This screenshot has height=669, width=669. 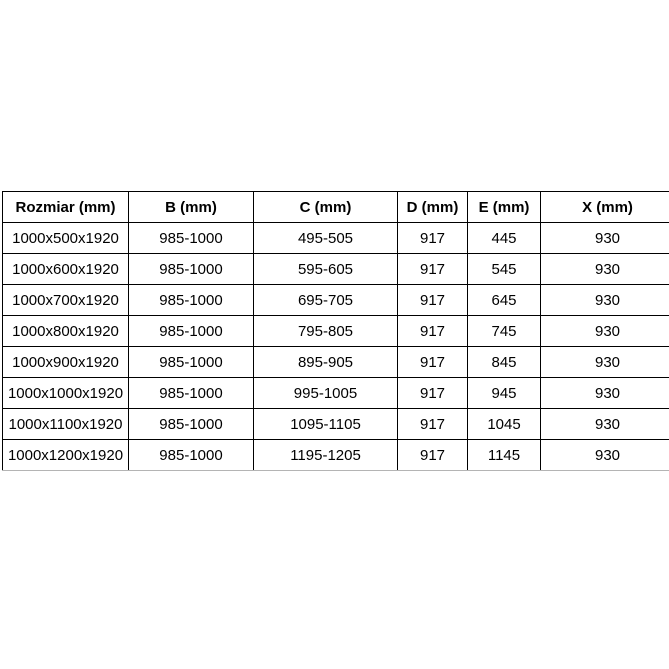 What do you see at coordinates (432, 207) in the screenshot?
I see `column-header-d: D (mm)` at bounding box center [432, 207].